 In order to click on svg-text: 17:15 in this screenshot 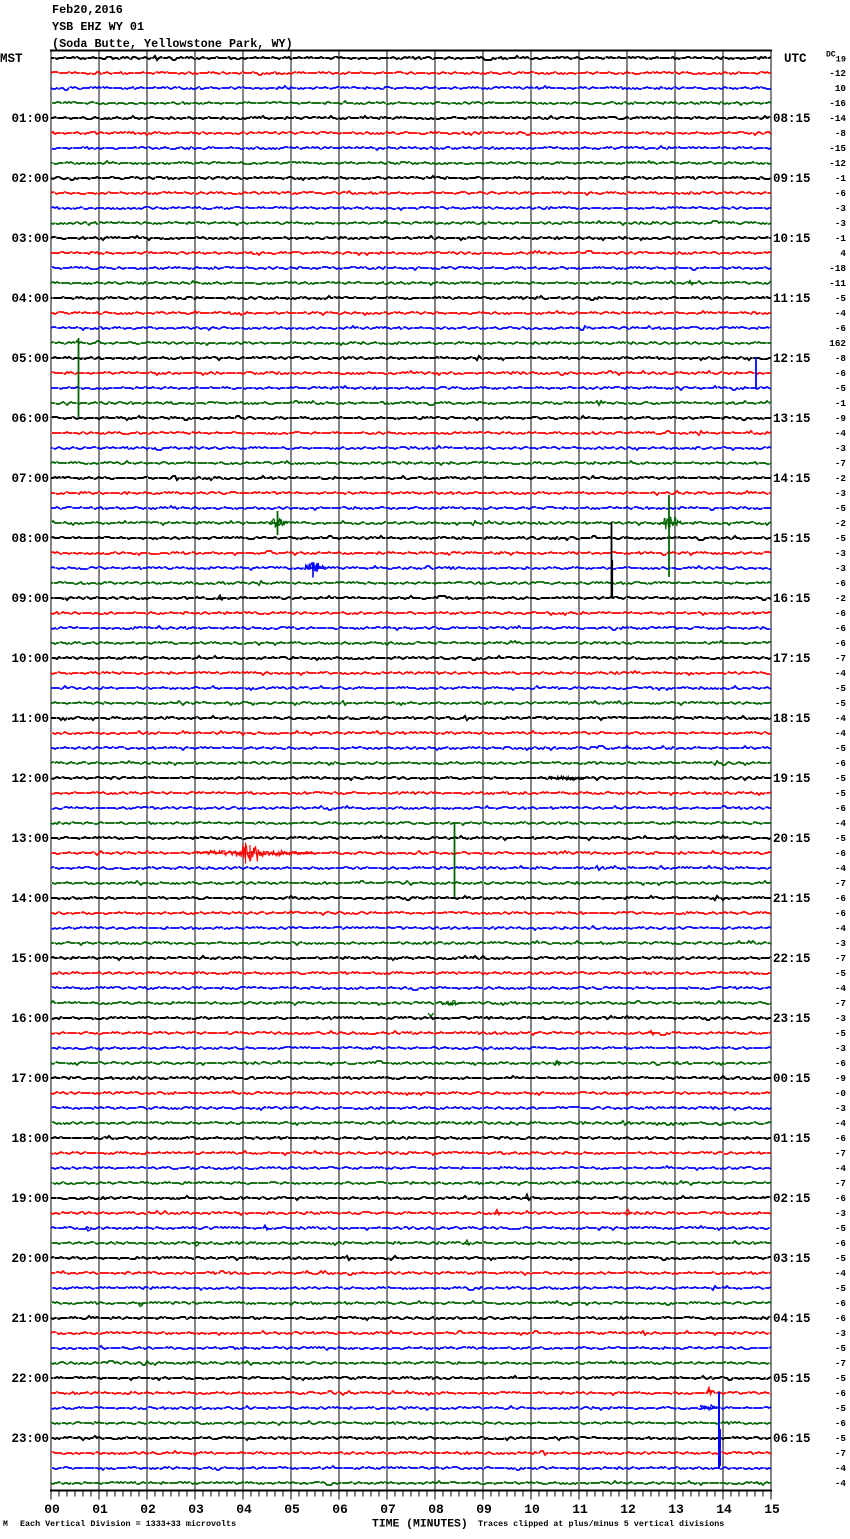, I will do `click(792, 659)`.